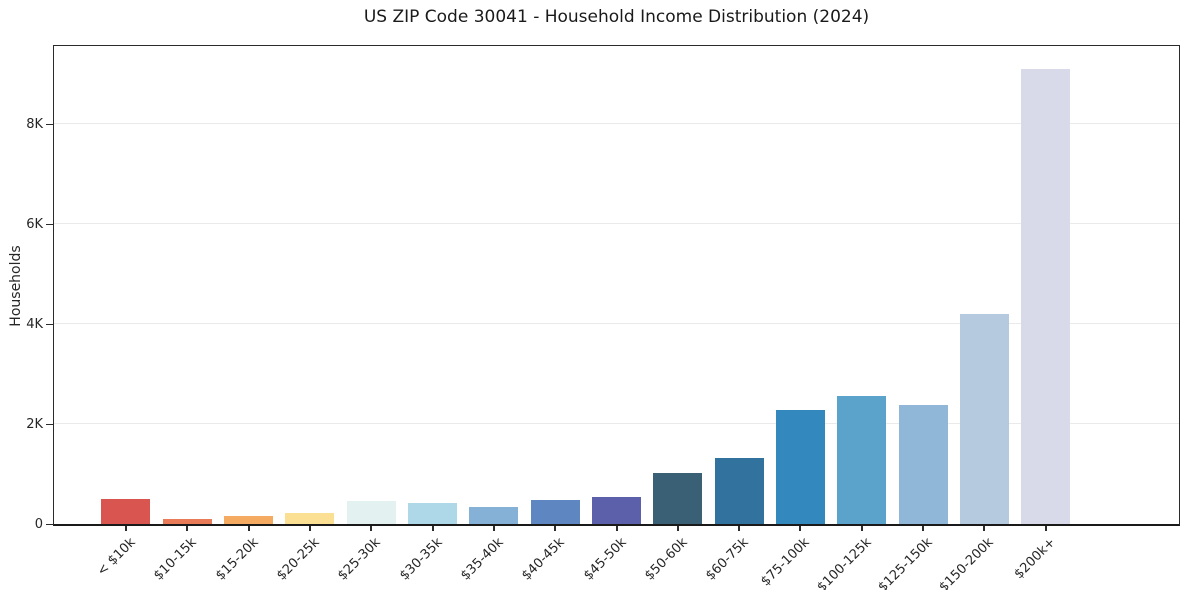  Describe the element at coordinates (125, 511) in the screenshot. I see `bar-10k` at that location.